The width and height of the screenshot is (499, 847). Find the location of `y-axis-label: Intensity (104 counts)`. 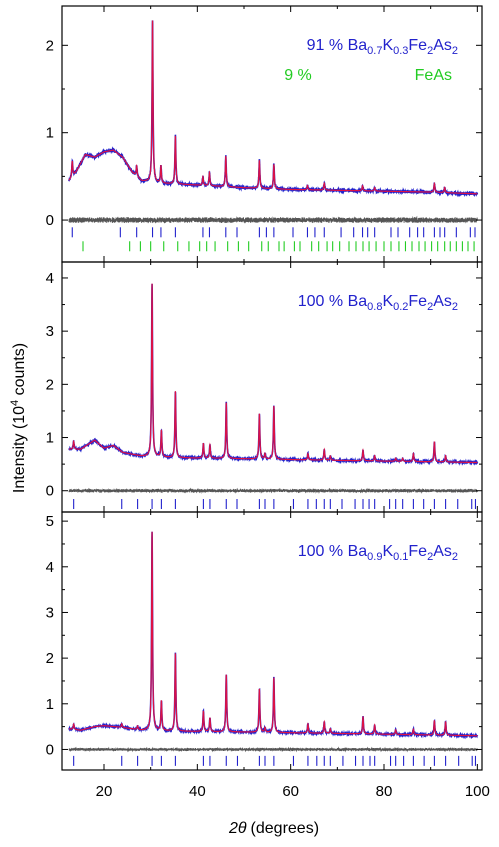

y-axis-label: Intensity (104 counts) is located at coordinates (18, 418).